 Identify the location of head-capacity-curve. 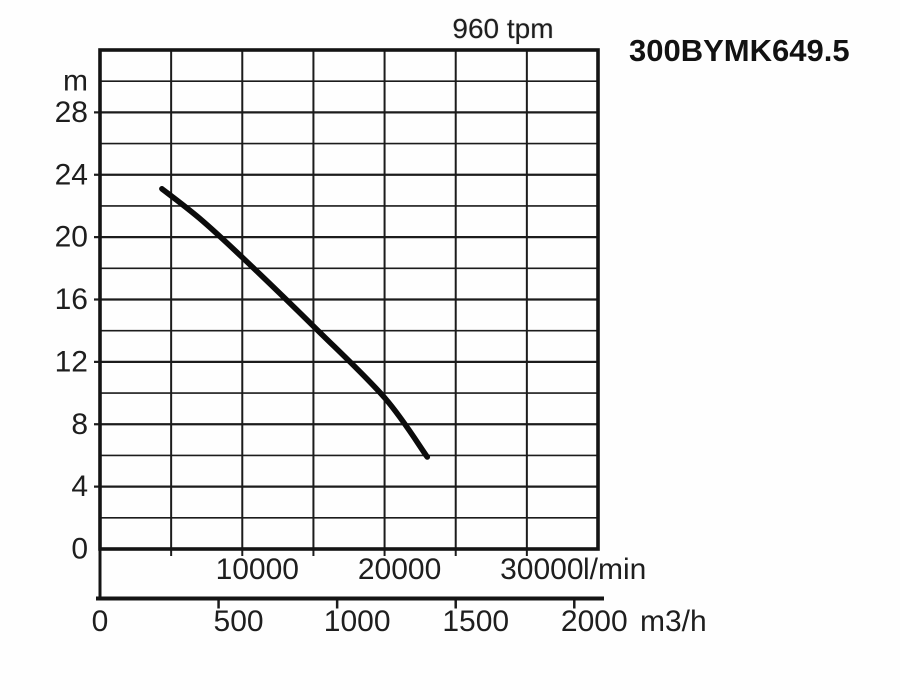
(295, 323).